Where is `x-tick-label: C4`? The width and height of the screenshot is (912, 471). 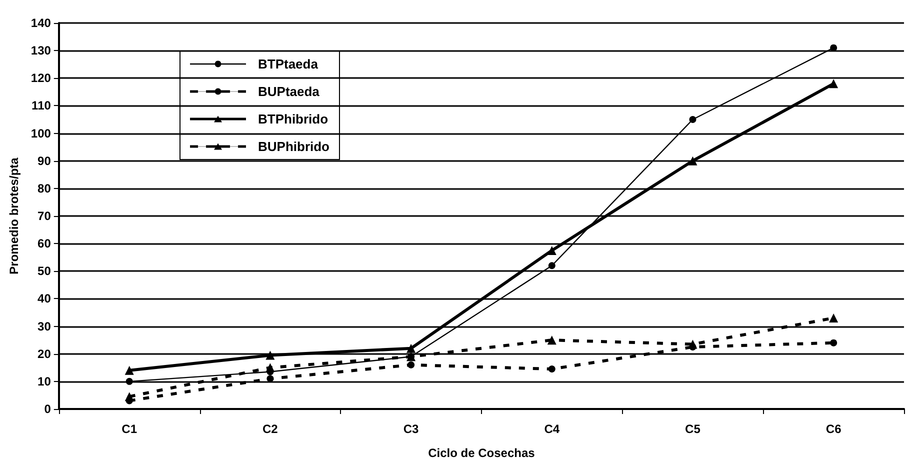
x-tick-label: C4 is located at coordinates (552, 429).